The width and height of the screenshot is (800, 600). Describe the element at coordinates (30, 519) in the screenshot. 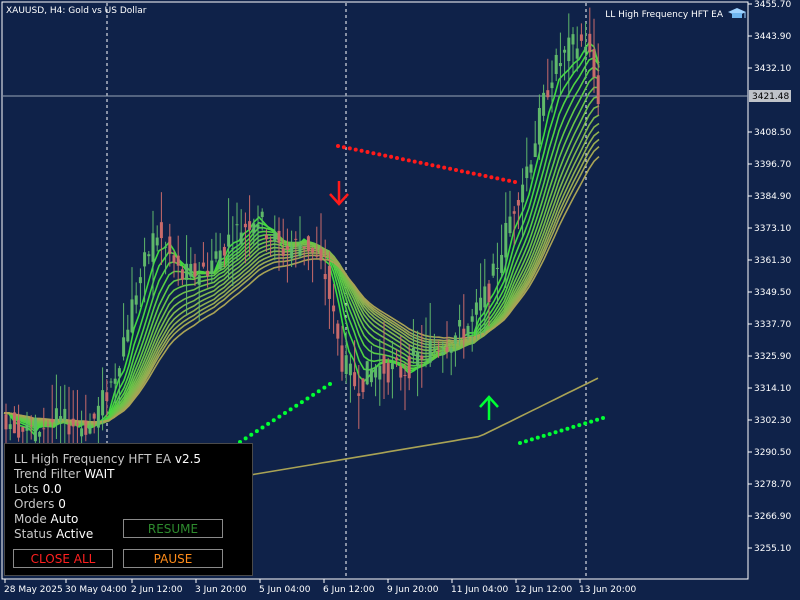

I see `mode-label: Mode` at that location.